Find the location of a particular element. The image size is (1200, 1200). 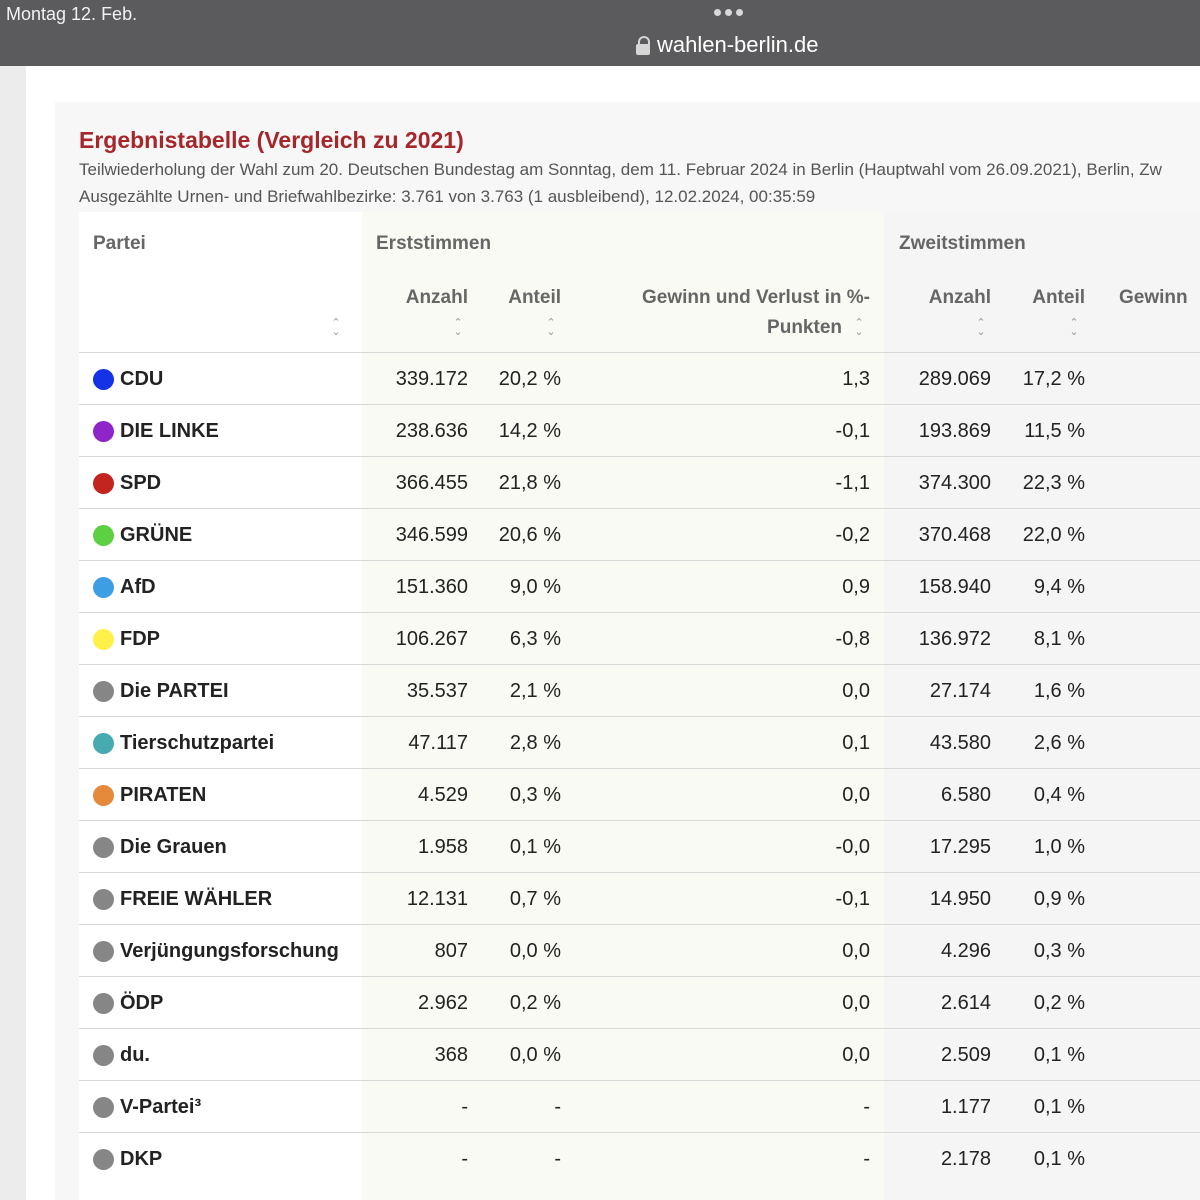

table-row: V-Partei³ - - - 1.177 0,1 % is located at coordinates (639, 1106).